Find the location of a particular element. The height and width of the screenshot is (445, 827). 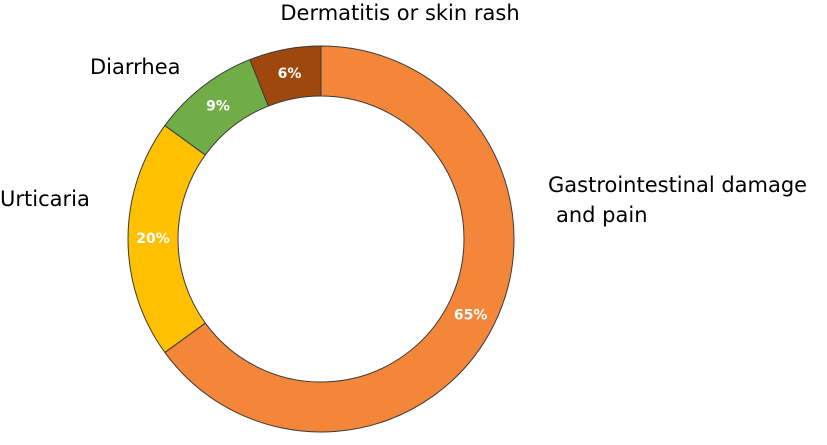

value-label: 65% is located at coordinates (471, 315).